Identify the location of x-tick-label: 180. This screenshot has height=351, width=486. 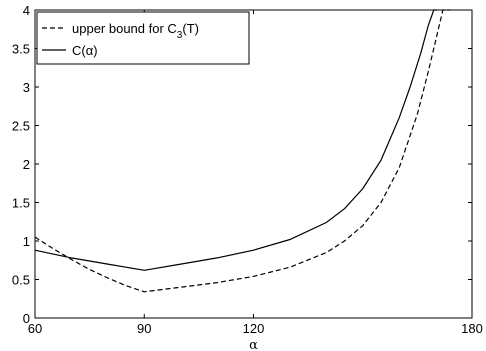
(472, 328).